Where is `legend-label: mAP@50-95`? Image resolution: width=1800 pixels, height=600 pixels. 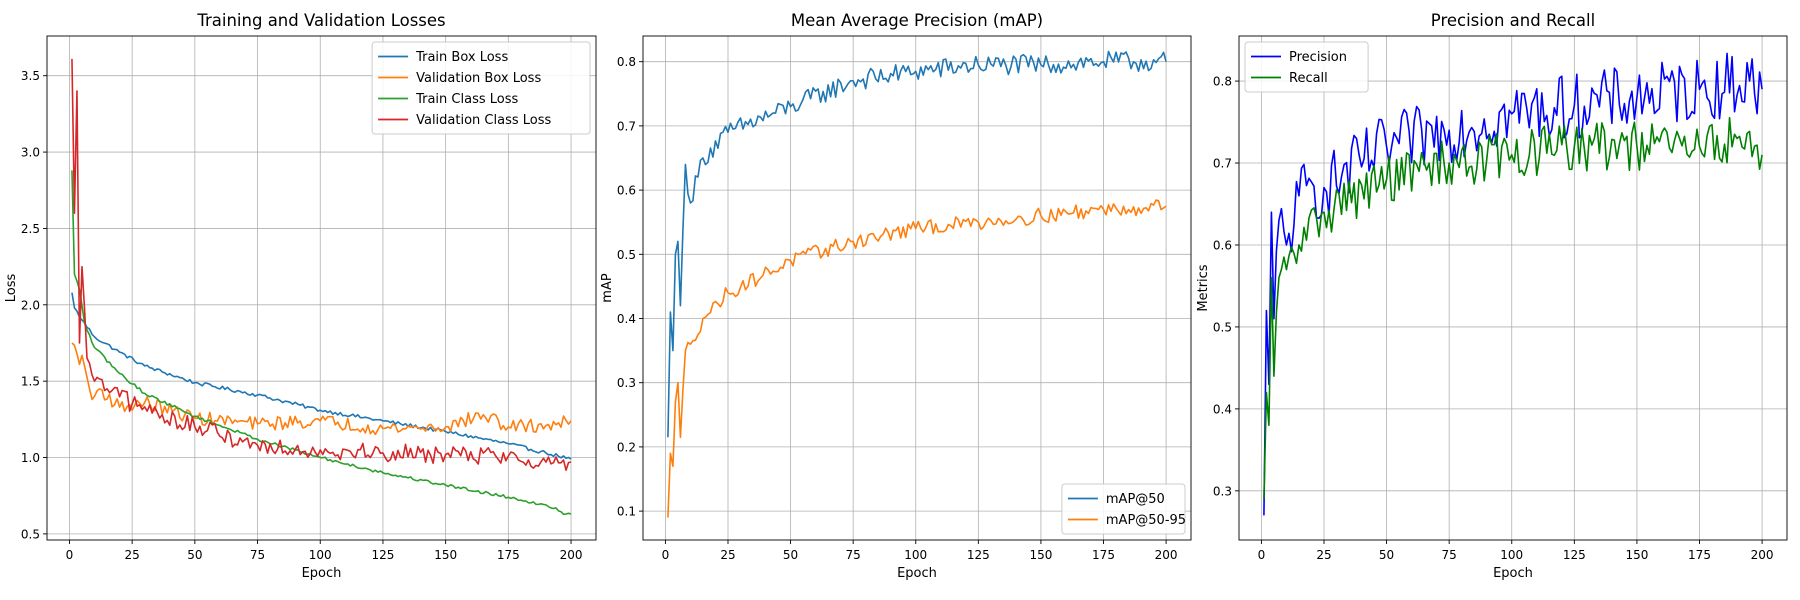
legend-label: mAP@50-95 is located at coordinates (1146, 520).